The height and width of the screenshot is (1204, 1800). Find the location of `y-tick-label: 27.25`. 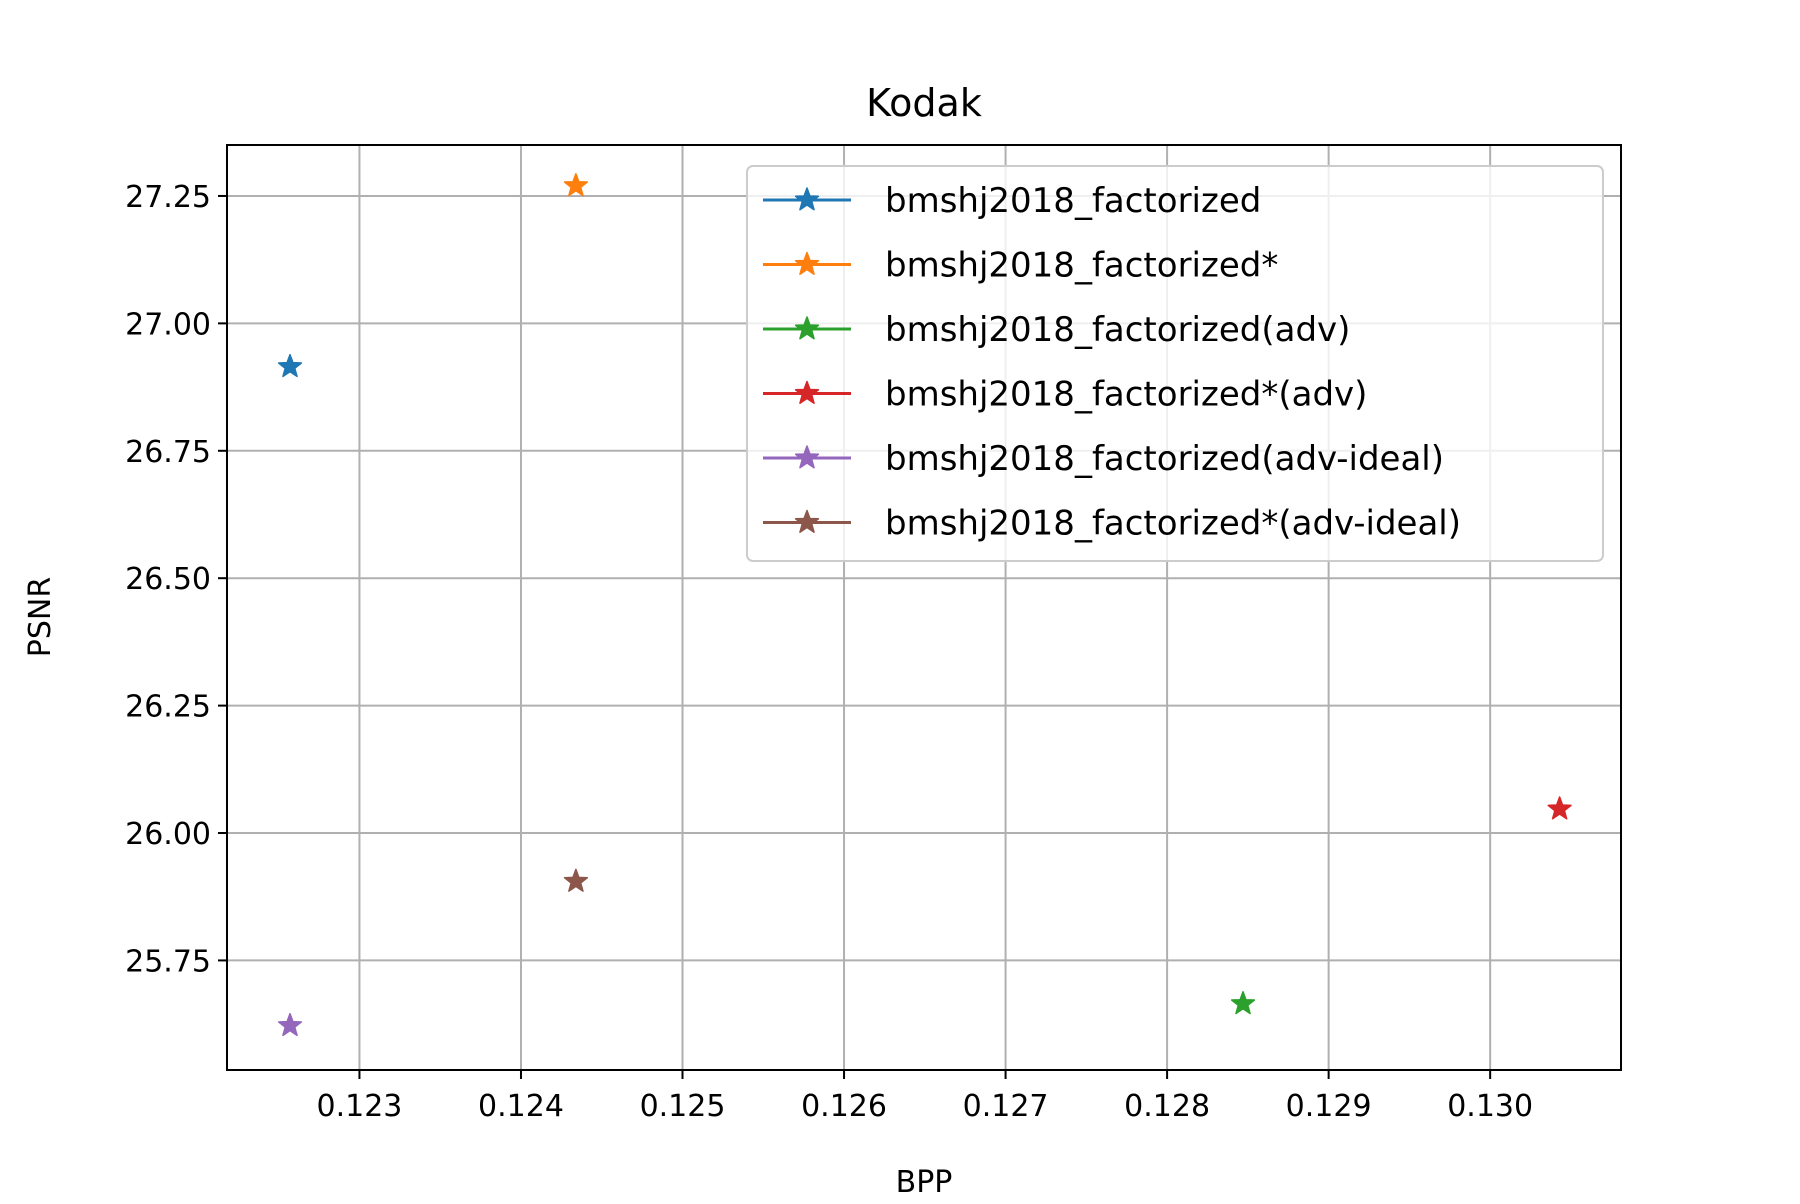

y-tick-label: 27.25 is located at coordinates (168, 197).